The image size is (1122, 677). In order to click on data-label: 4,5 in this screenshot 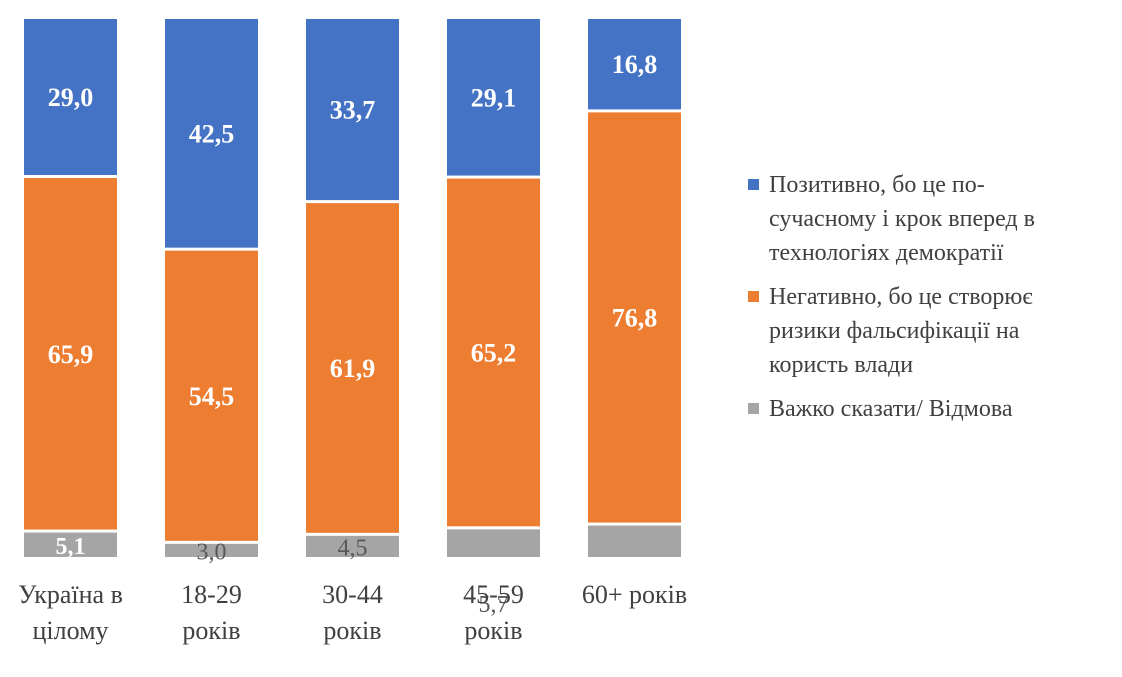, I will do `click(353, 548)`.